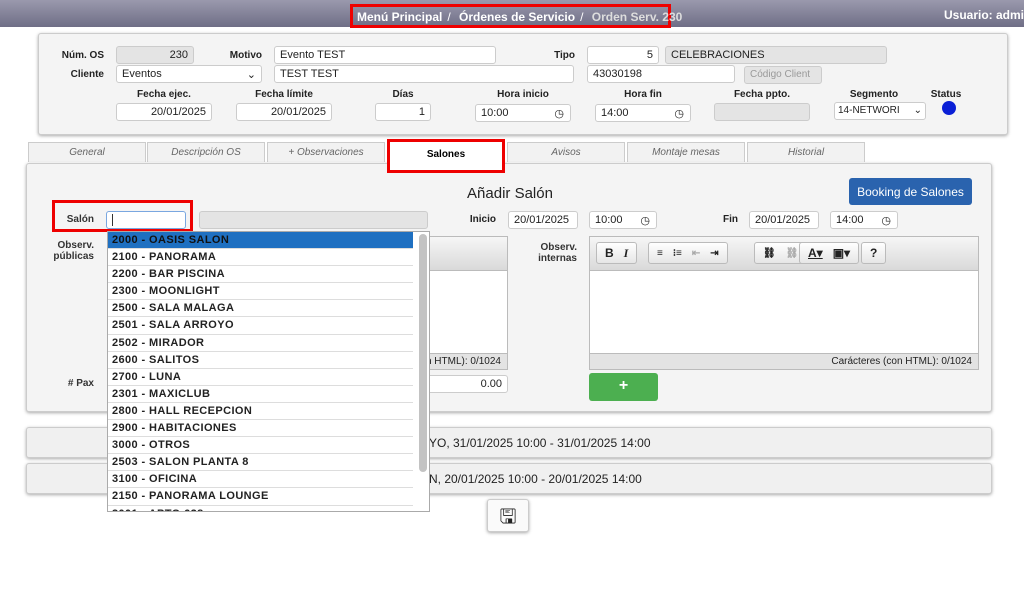 The width and height of the screenshot is (1024, 596). What do you see at coordinates (260, 326) in the screenshot?
I see `dropdown-option: 2501 - SALA ARROYO` at bounding box center [260, 326].